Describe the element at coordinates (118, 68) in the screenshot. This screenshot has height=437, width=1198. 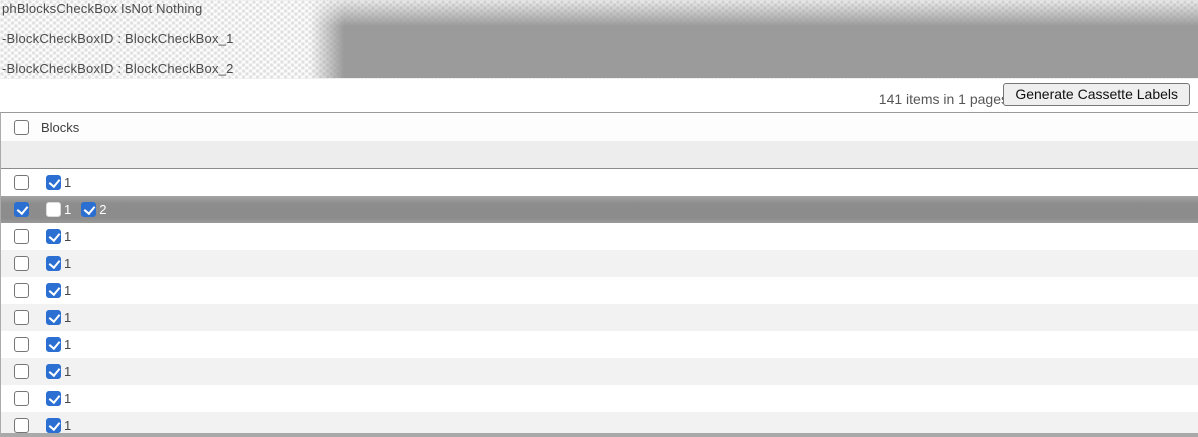
I see `debug-line-3: -BlockCheckBoxID : BlockCheckBox_2` at that location.